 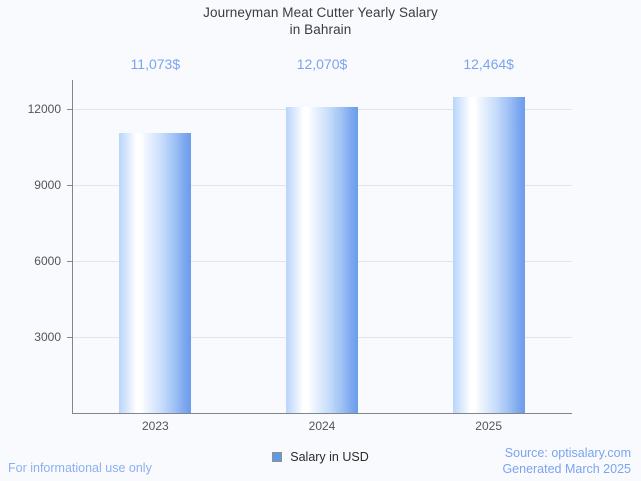 I want to click on y-axis-tick-label: 3000, so click(x=47, y=337).